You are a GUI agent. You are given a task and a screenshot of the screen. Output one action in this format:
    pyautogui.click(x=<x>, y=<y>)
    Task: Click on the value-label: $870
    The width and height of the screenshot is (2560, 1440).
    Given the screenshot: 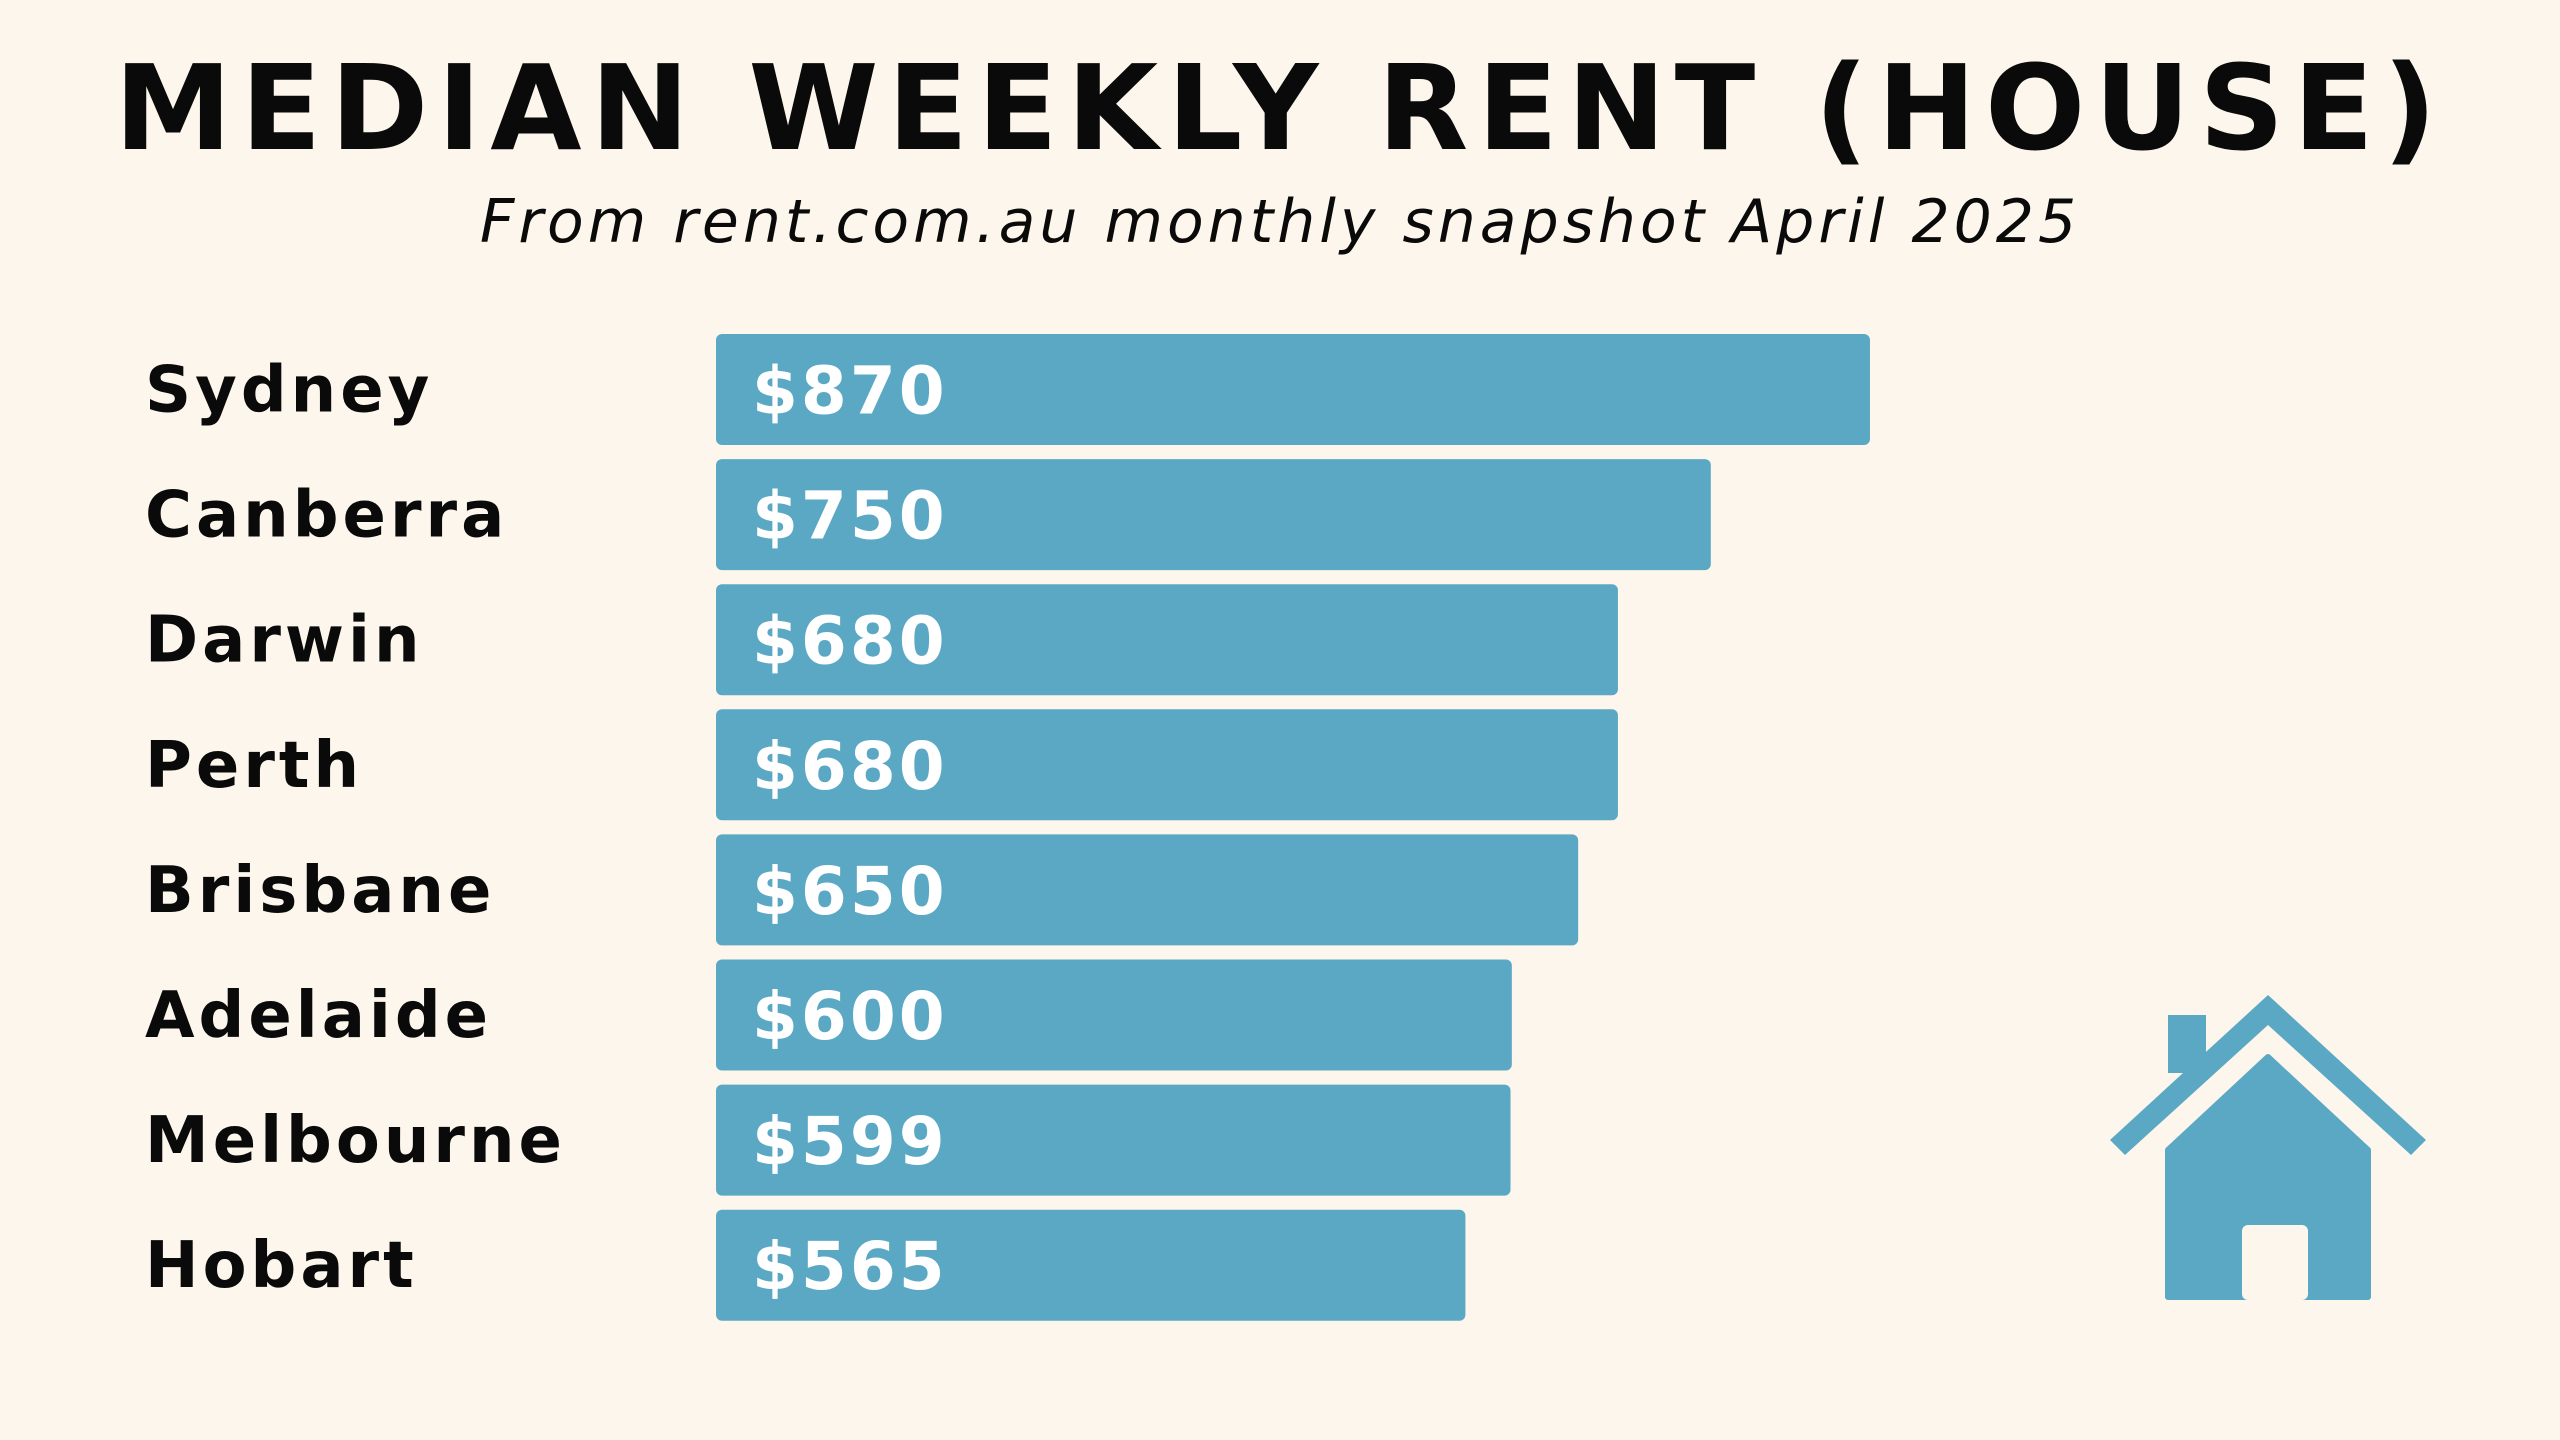 What is the action you would take?
    pyautogui.click(x=850, y=391)
    